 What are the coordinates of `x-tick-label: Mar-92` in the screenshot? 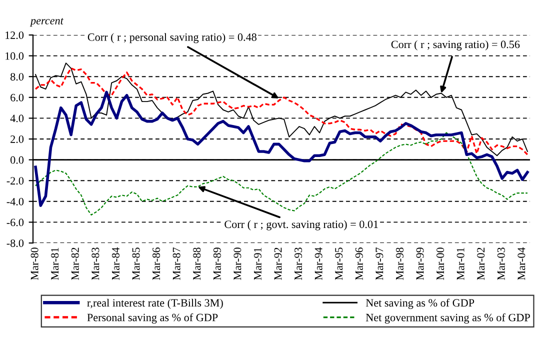 It's located at (278, 264).